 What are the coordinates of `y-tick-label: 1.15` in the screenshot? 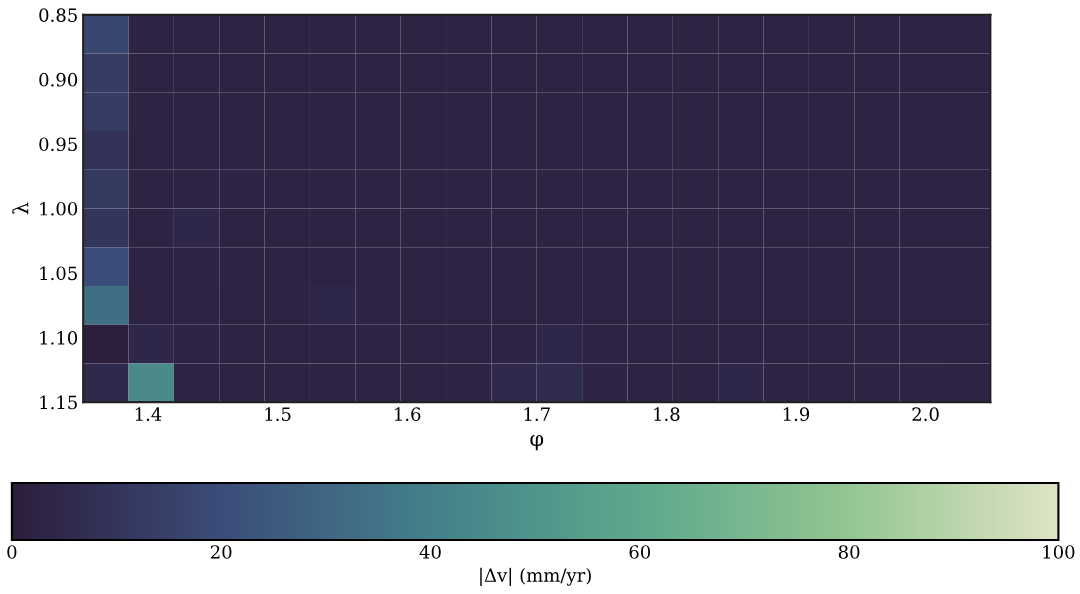 It's located at (58, 402).